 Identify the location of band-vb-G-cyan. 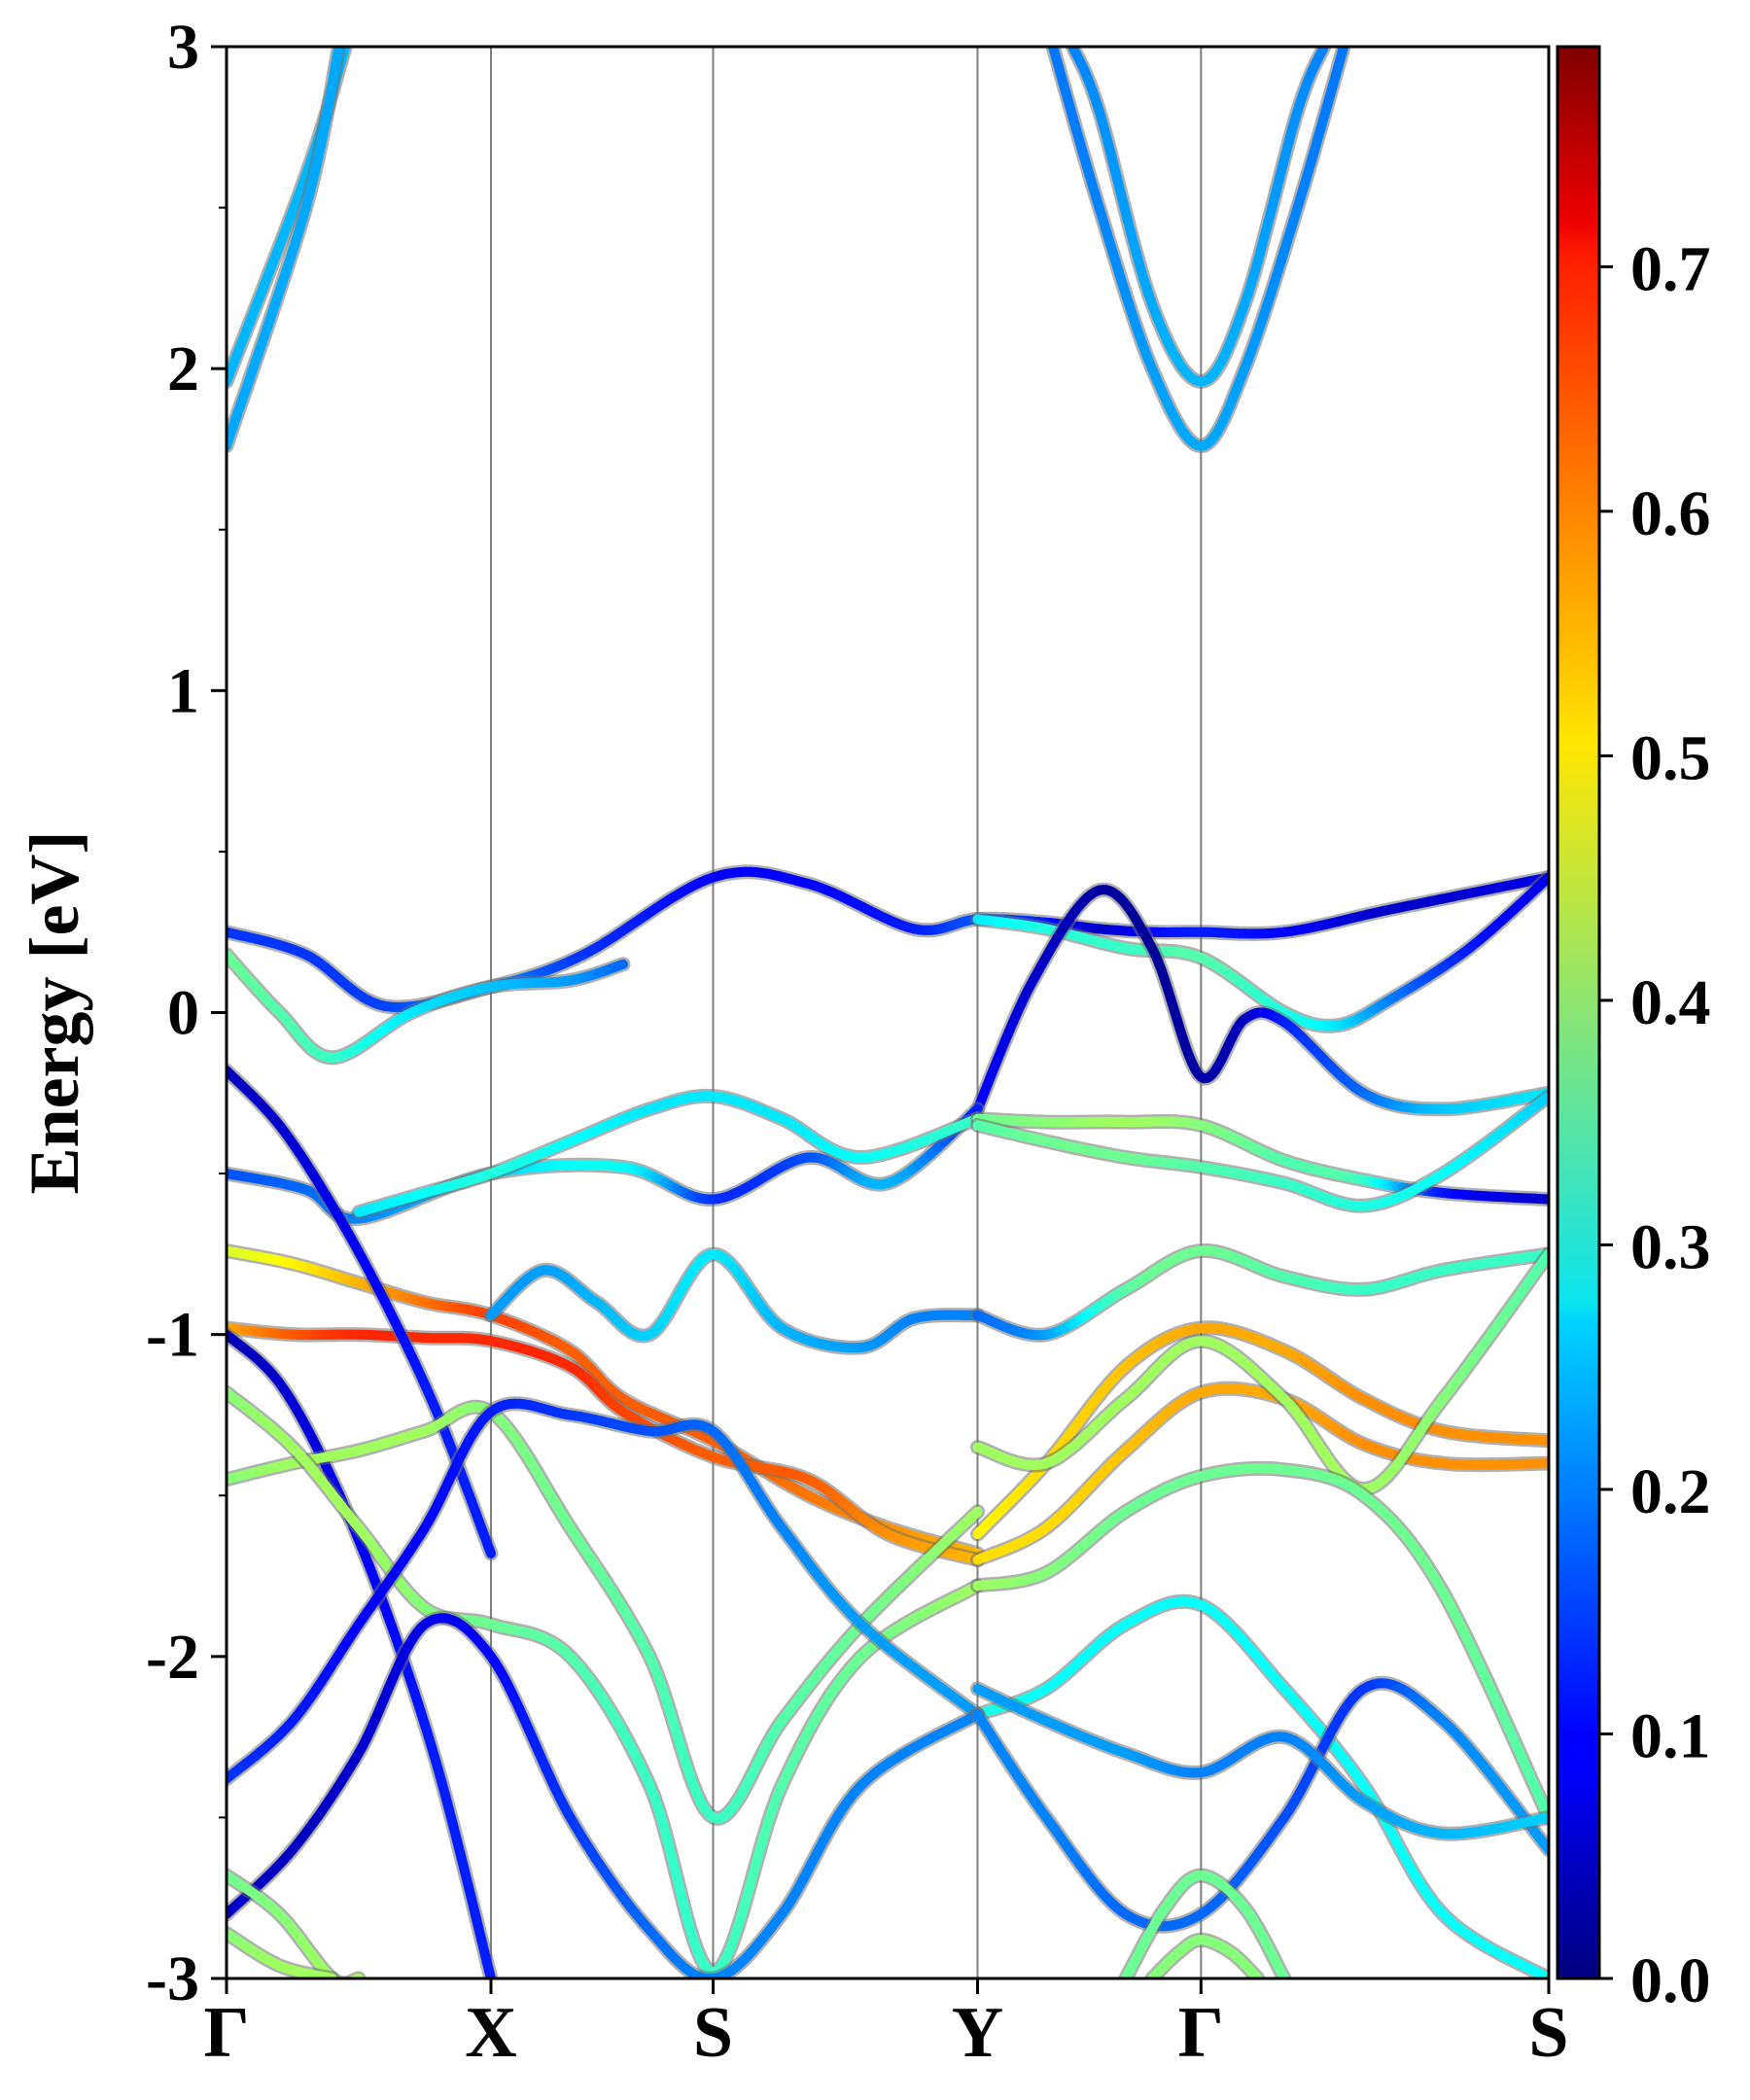
(1259, 951).